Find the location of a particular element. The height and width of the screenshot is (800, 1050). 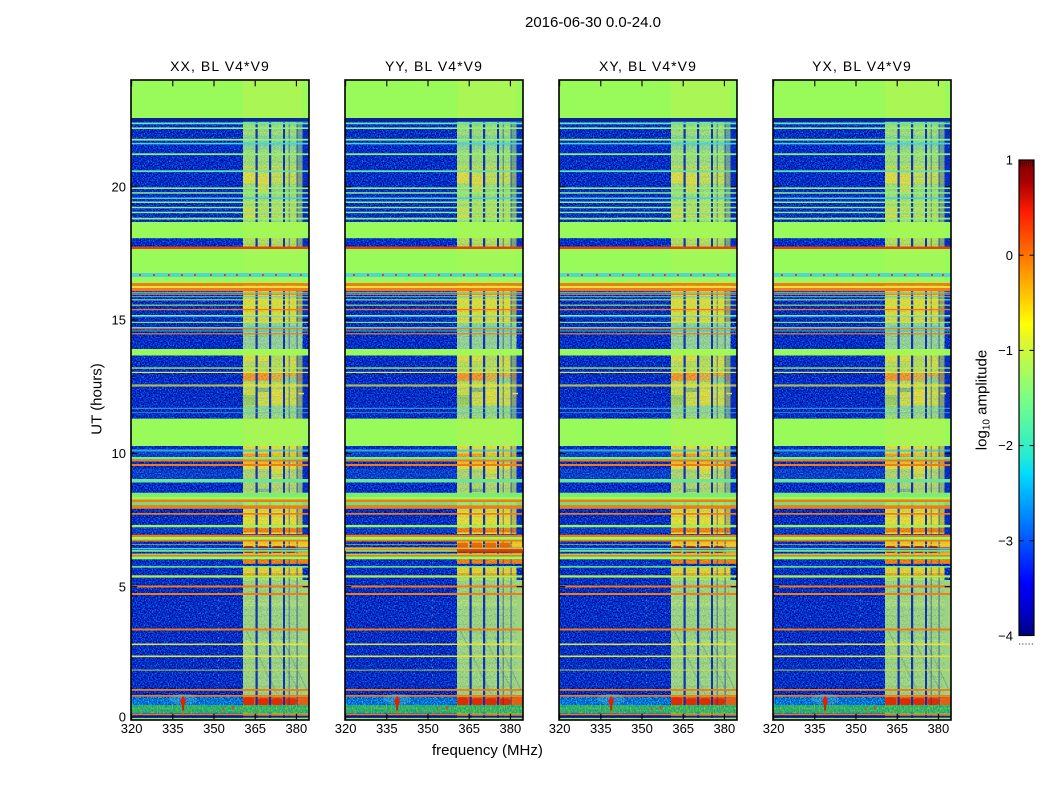

svg-text: 20 is located at coordinates (119, 186).